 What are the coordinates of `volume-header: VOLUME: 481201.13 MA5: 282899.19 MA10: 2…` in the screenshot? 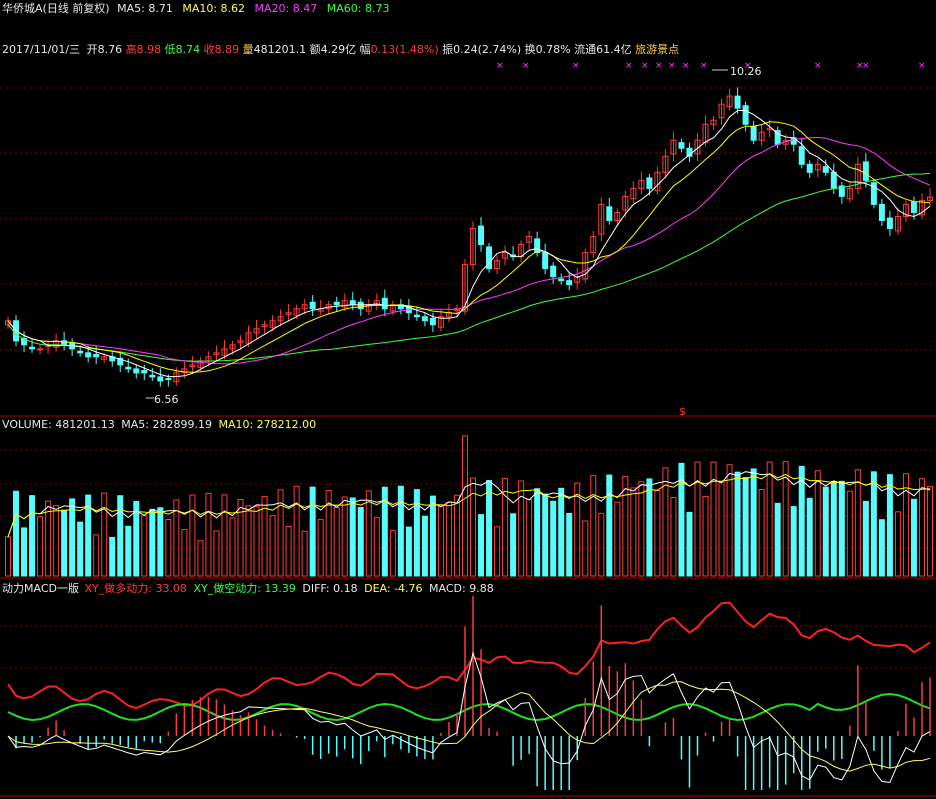 It's located at (159, 425).